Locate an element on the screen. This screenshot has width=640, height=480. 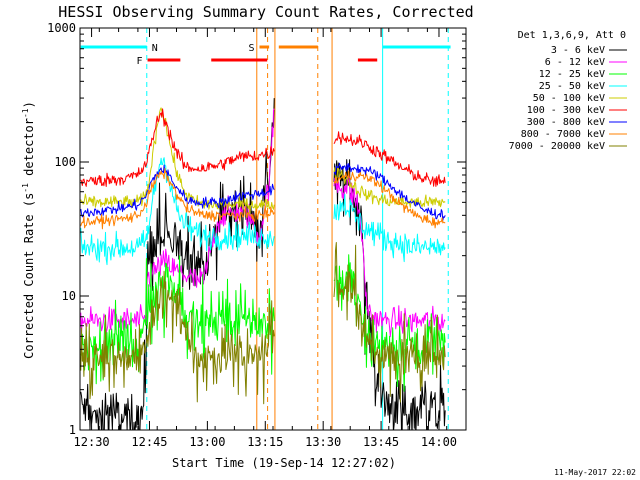
legend-label-8: 800 - 7000 keV is located at coordinates (563, 134).